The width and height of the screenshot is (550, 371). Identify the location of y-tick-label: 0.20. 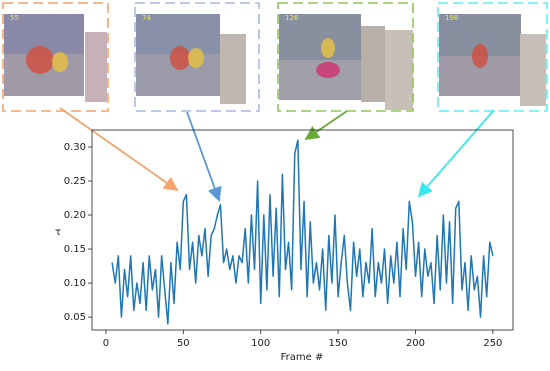
(75, 215).